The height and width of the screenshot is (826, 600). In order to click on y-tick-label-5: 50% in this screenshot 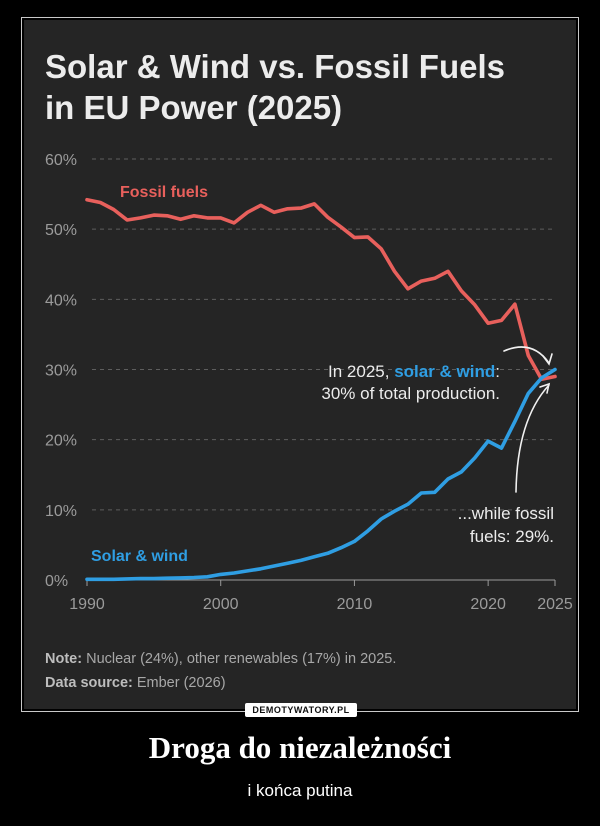, I will do `click(61, 230)`.